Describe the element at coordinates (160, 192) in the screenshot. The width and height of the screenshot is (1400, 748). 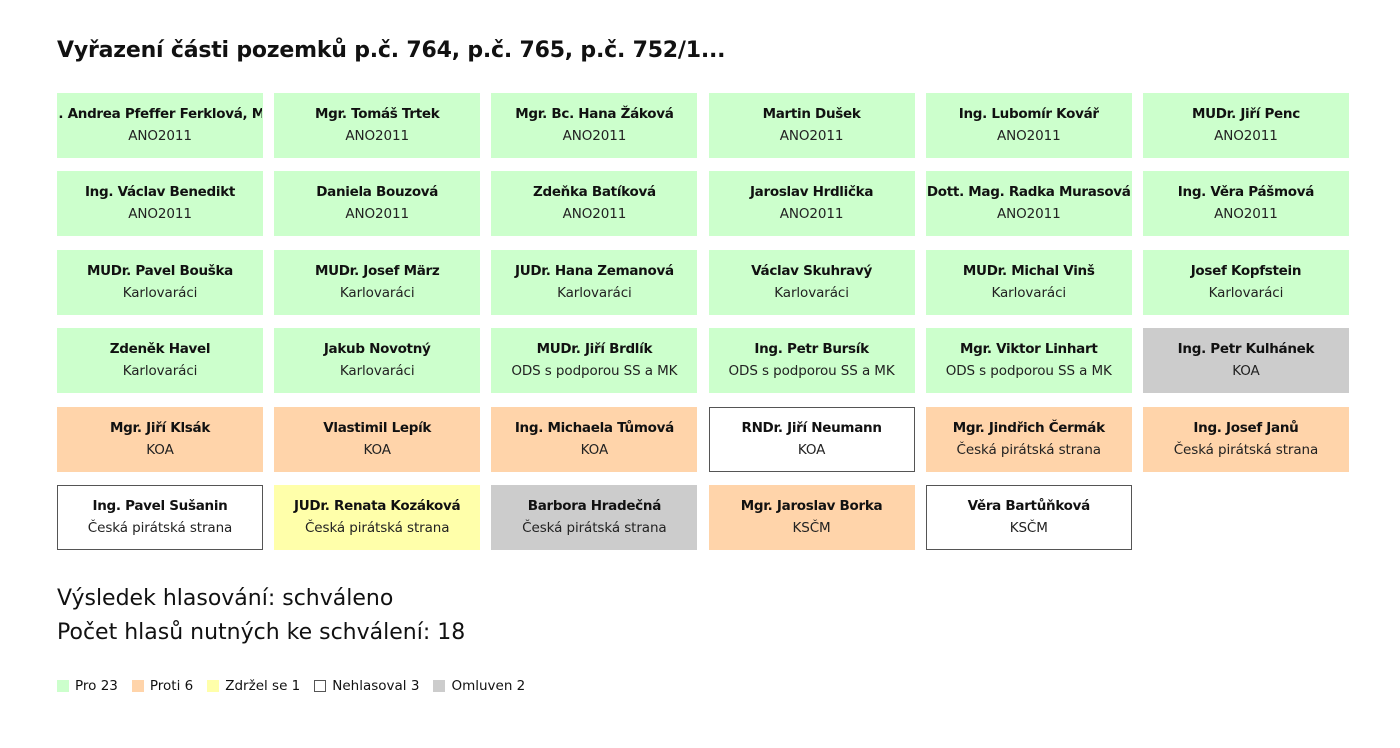
I see `member-name: Ing. Václav Benedikt` at that location.